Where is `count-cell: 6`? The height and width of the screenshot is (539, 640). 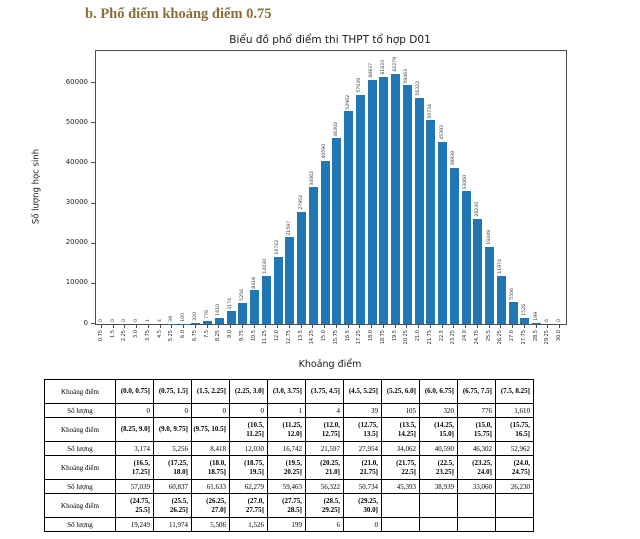
count-cell: 6 is located at coordinates (324, 524).